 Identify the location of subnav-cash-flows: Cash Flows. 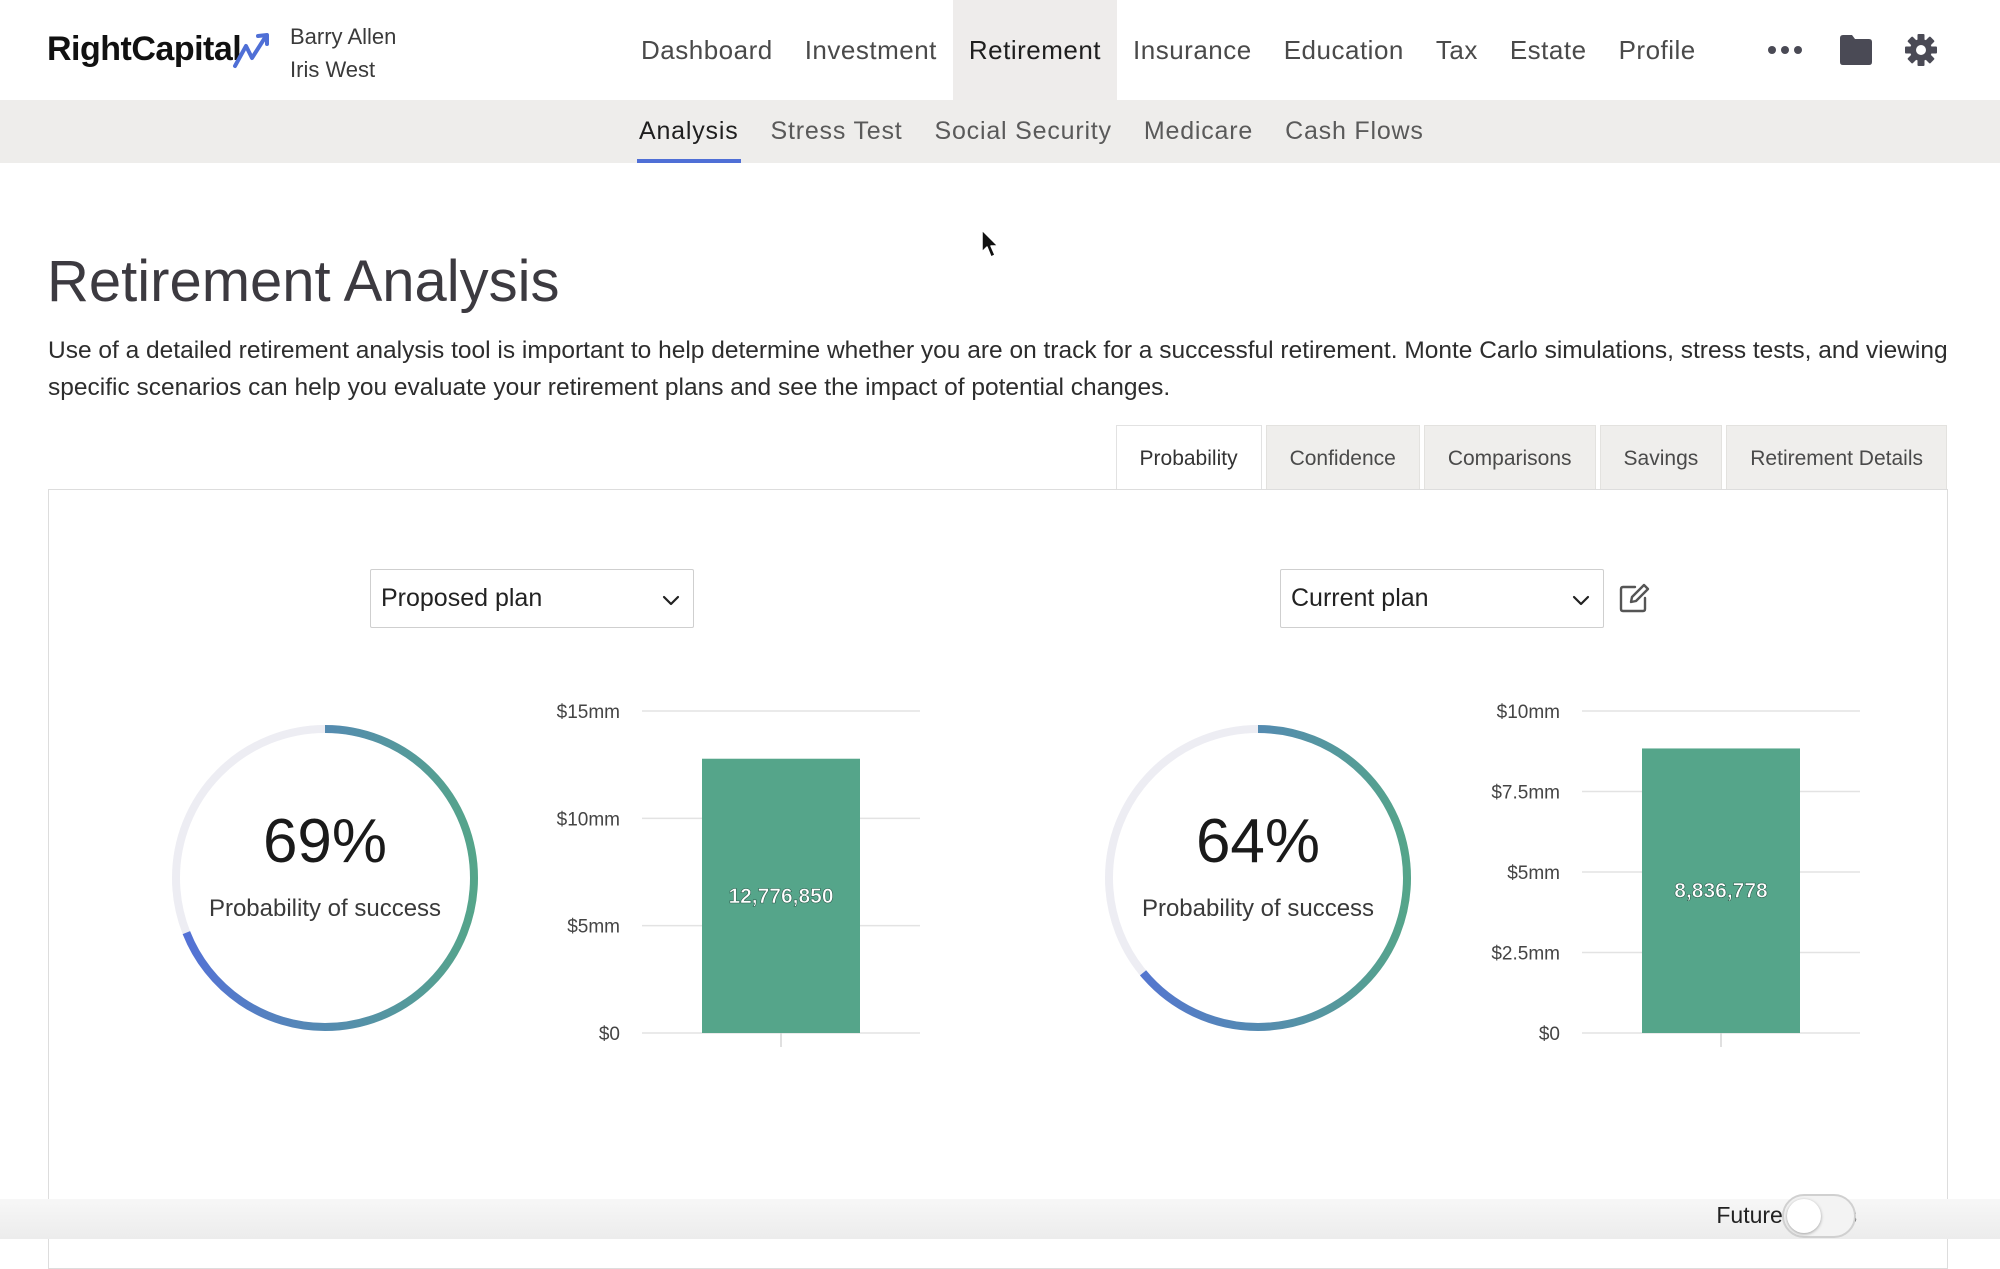
(1354, 131).